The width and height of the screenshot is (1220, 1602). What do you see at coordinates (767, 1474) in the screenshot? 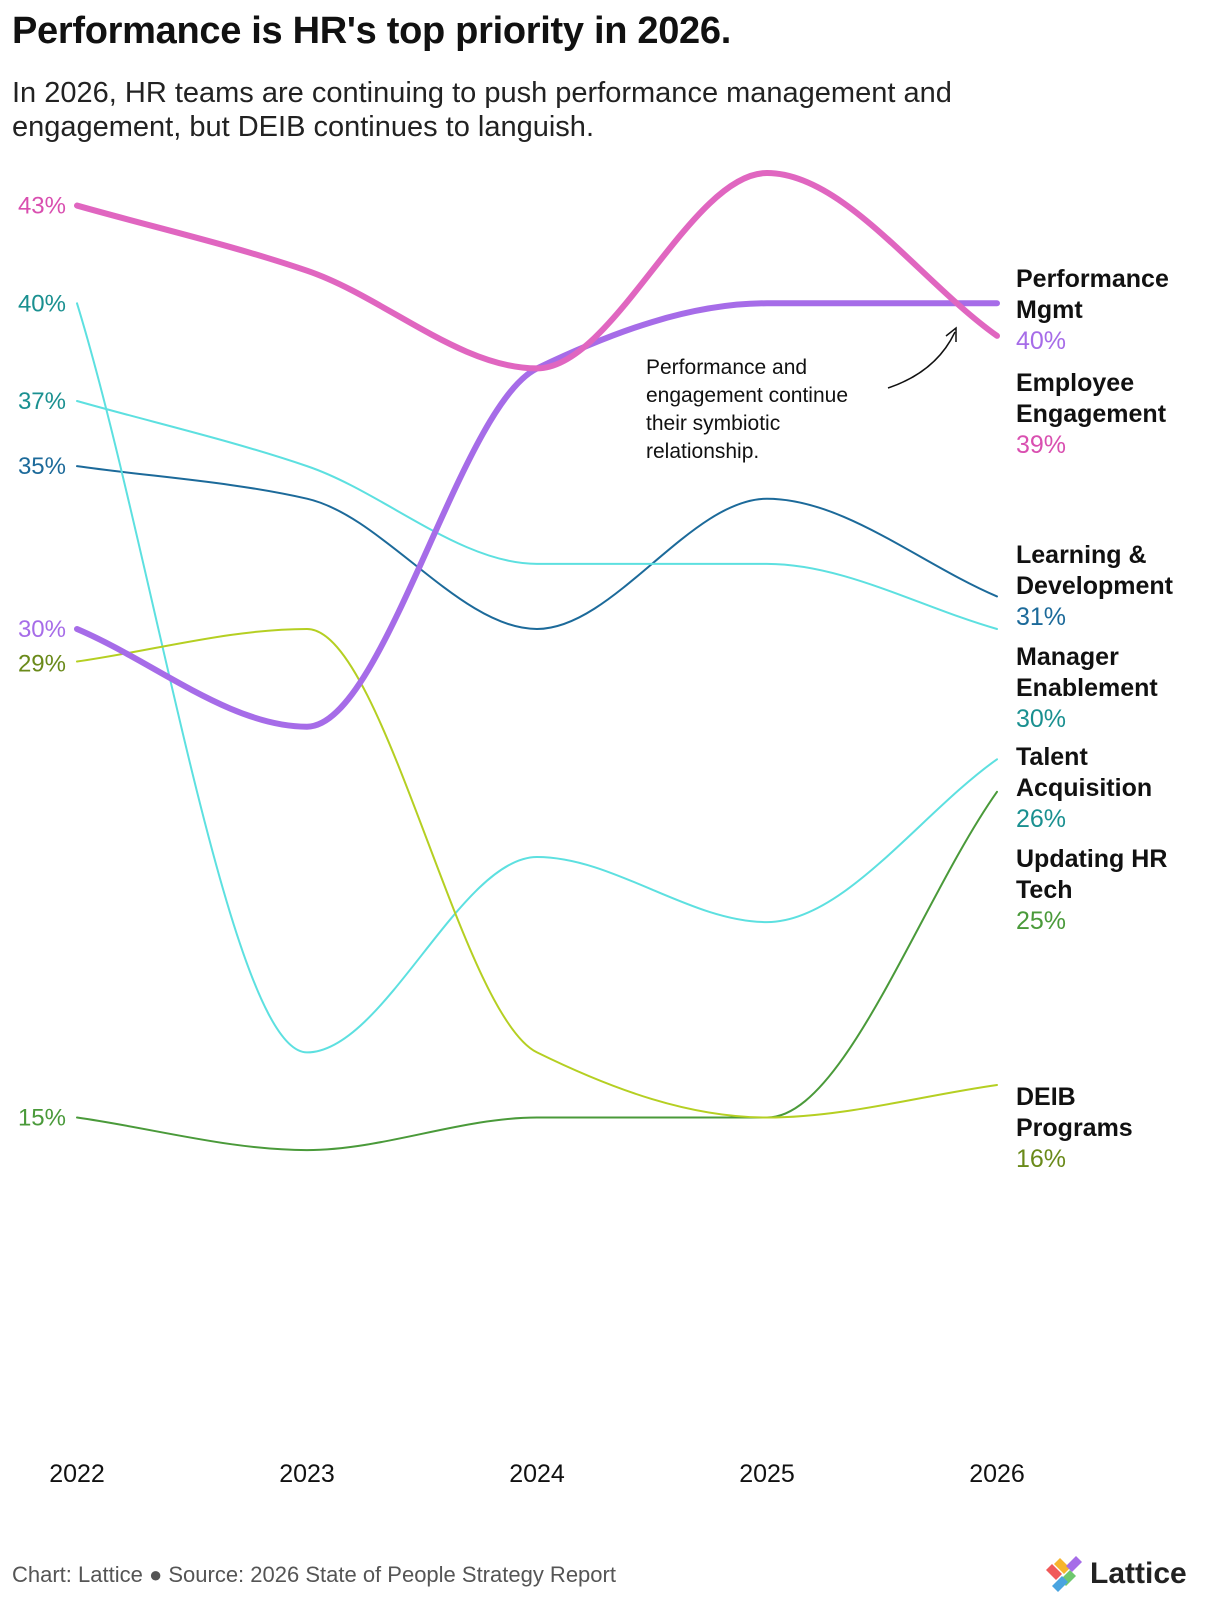
I see `x-tick-2025: 2025` at bounding box center [767, 1474].